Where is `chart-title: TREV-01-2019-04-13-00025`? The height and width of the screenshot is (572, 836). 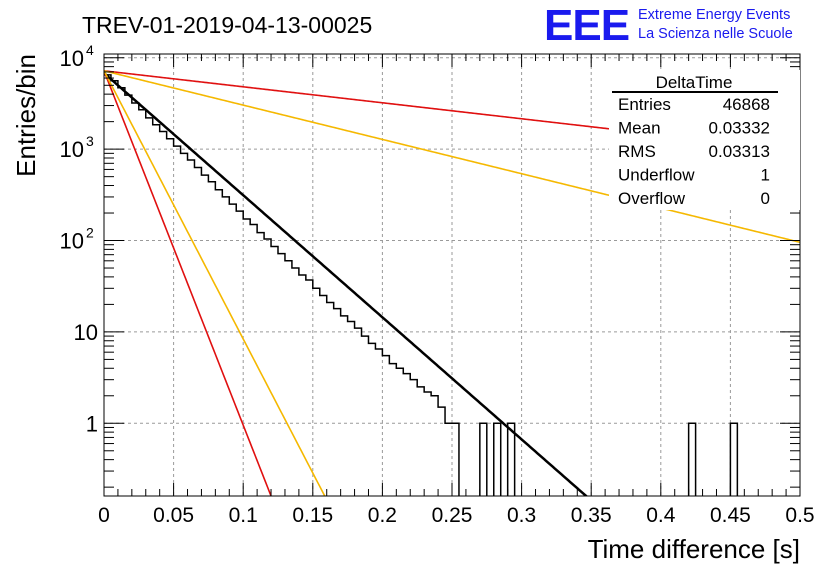
chart-title: TREV-01-2019-04-13-00025 is located at coordinates (227, 25).